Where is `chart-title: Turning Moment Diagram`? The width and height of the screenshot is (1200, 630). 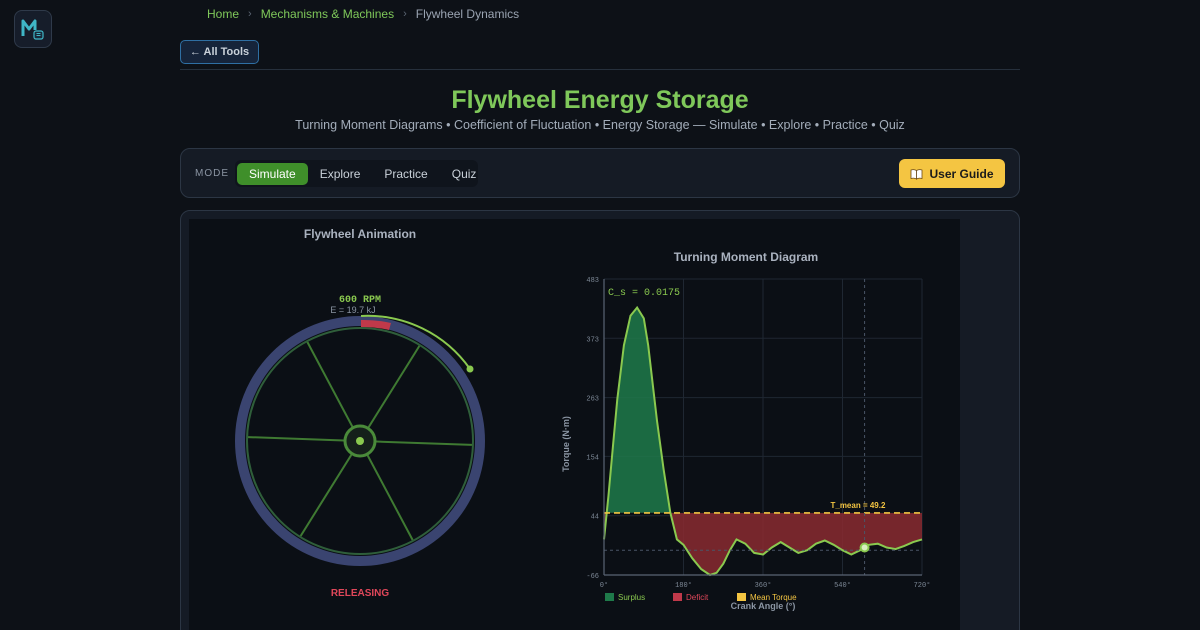
chart-title: Turning Moment Diagram is located at coordinates (746, 257).